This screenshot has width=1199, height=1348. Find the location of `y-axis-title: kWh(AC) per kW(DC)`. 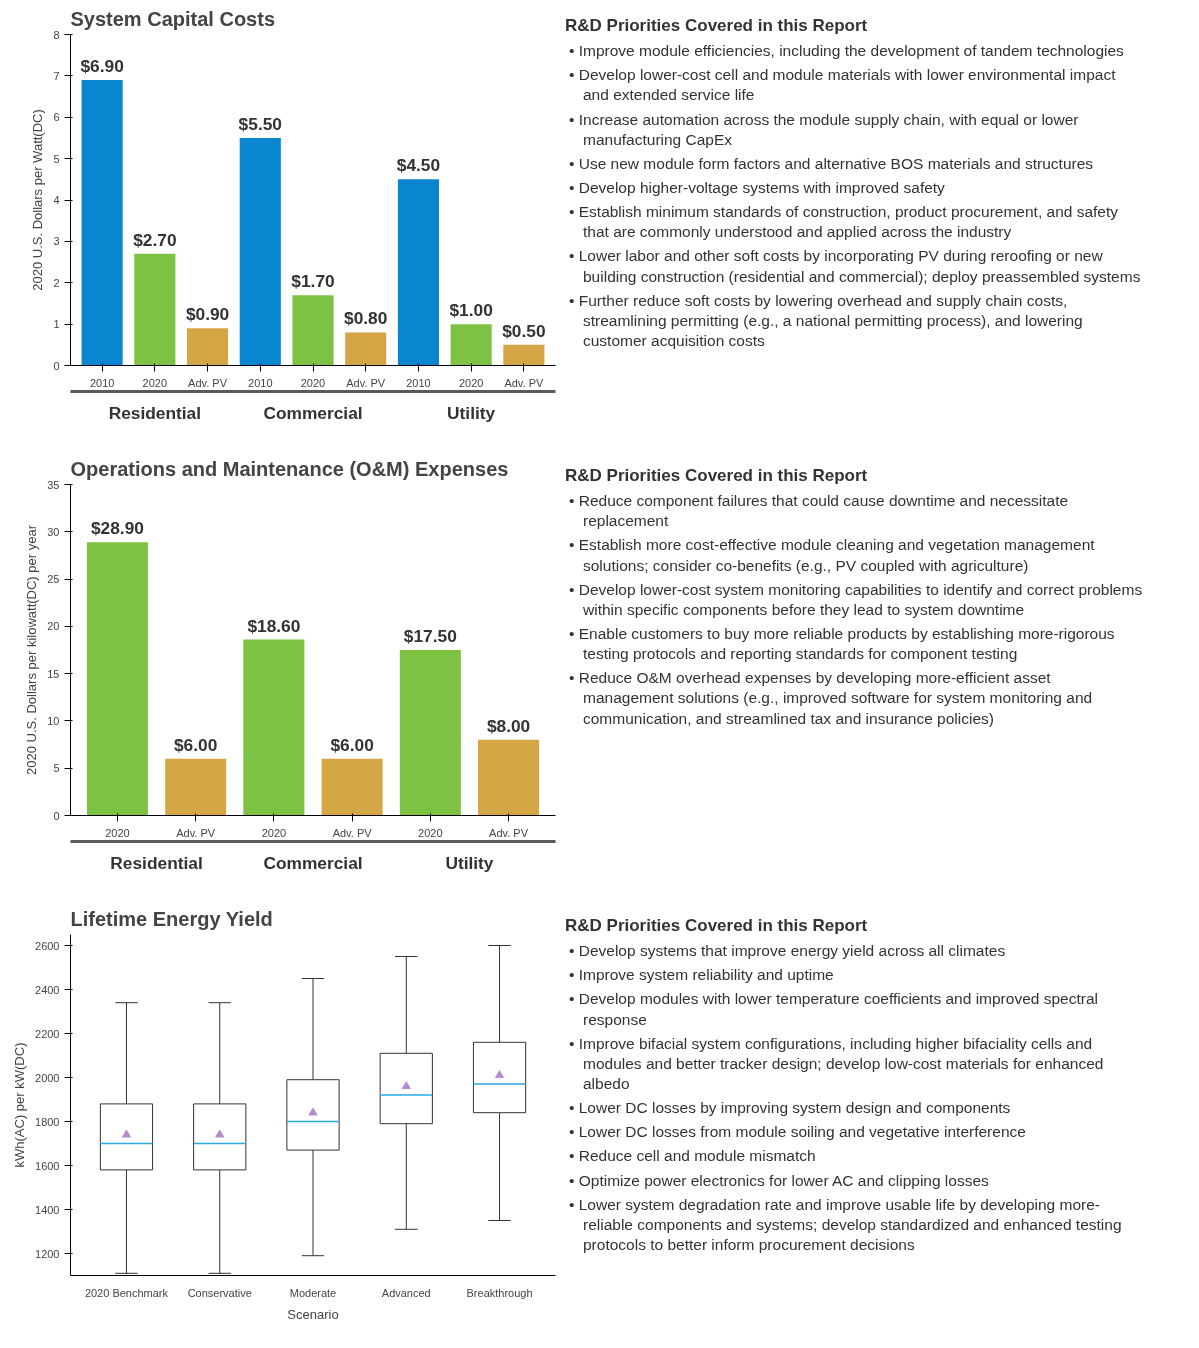

y-axis-title: kWh(AC) per kW(DC) is located at coordinates (20, 1105).